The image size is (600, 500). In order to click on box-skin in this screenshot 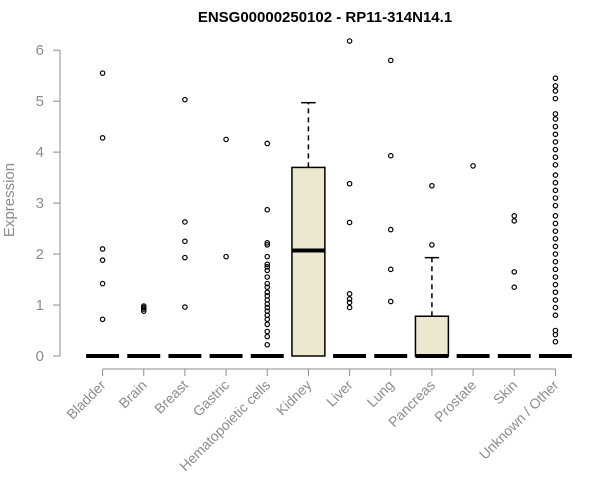, I will do `click(514, 285)`.